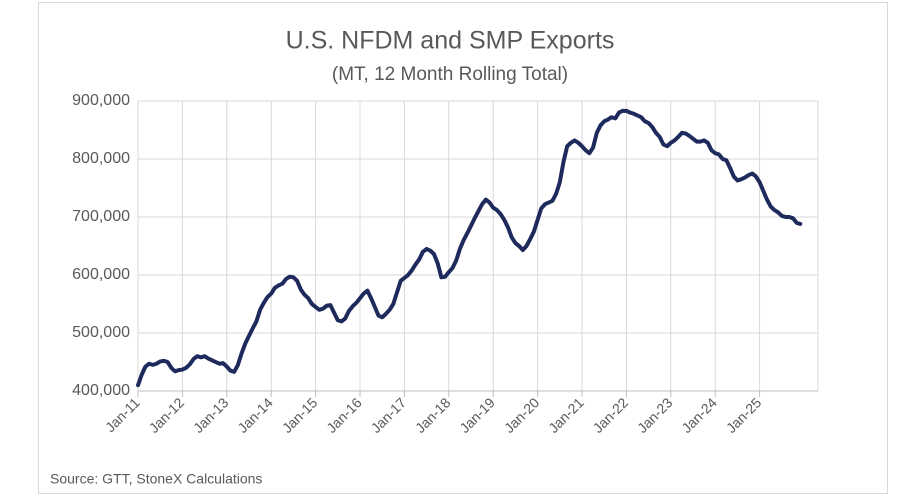  What do you see at coordinates (101, 332) in the screenshot?
I see `y-tick-label: 500,000` at bounding box center [101, 332].